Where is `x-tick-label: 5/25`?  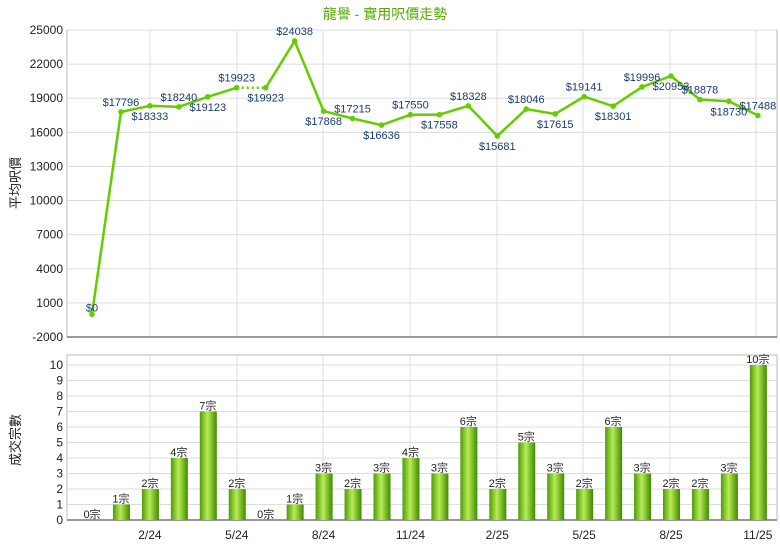 x-tick-label: 5/25 is located at coordinates (584, 535).